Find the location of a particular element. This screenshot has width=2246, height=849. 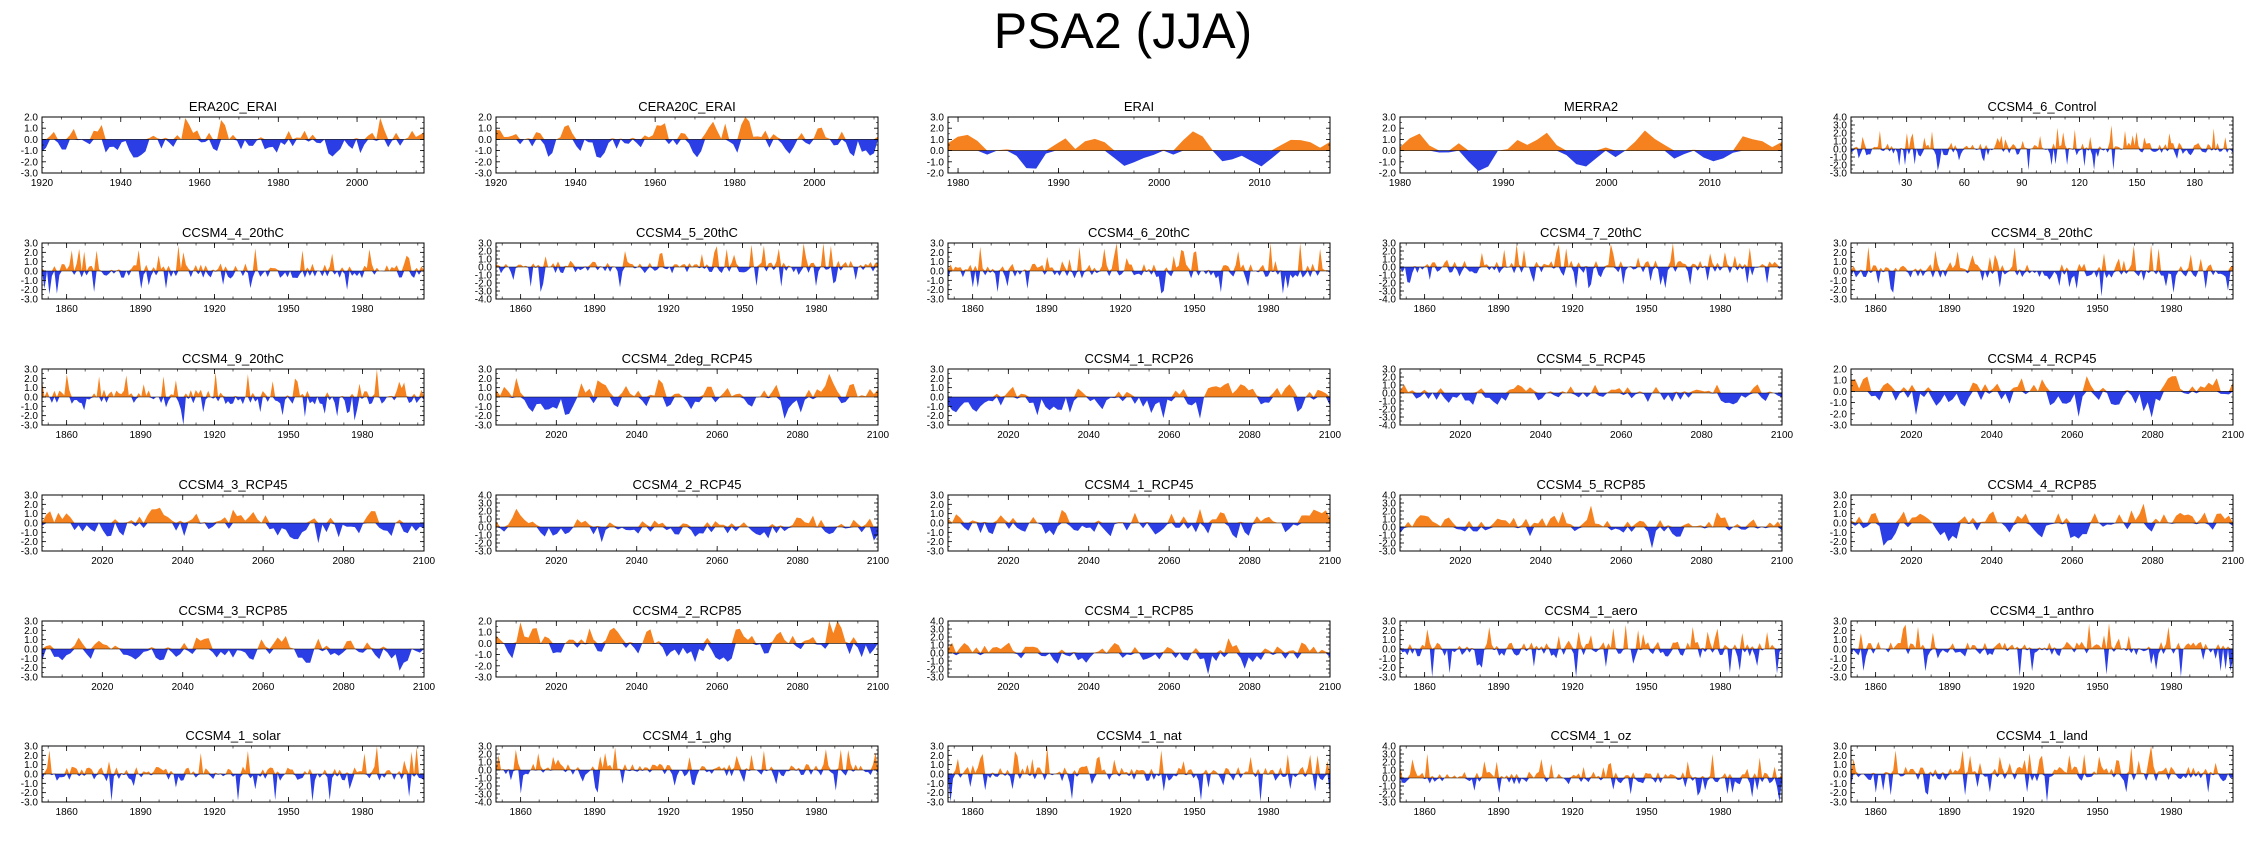

panel-title: CCSM4_2_RCP45 is located at coordinates (686, 484).